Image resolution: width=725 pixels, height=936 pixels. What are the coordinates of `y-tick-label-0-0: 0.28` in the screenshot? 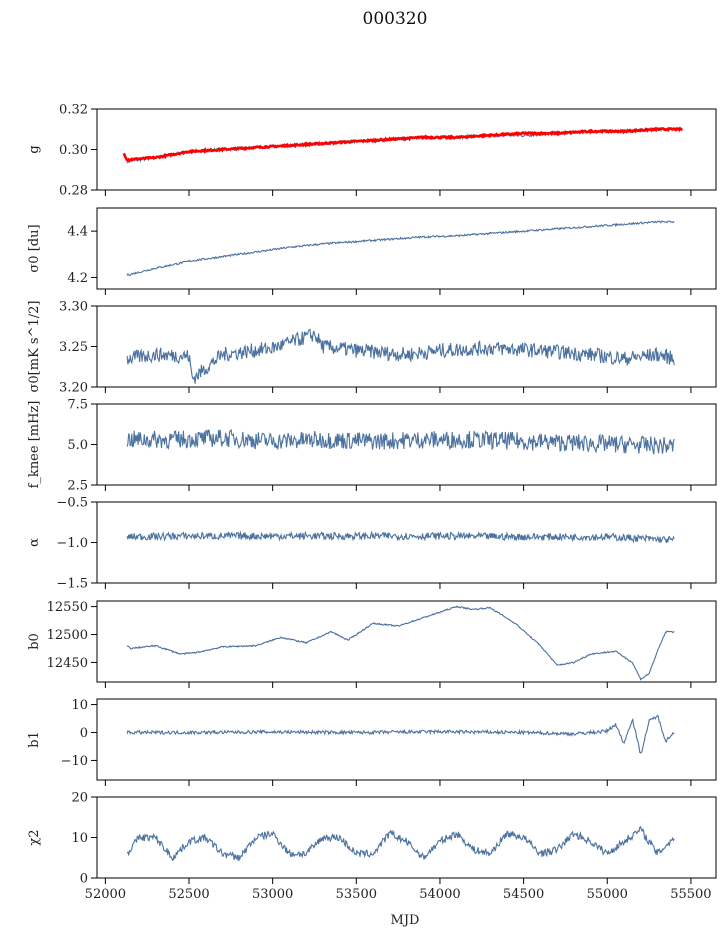 It's located at (73, 191).